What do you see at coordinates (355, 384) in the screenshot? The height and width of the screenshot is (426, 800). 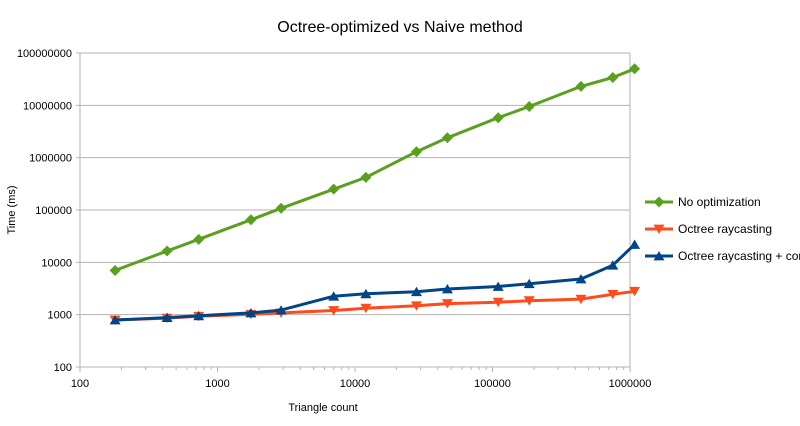 I see `x-tick-label: 10000` at bounding box center [355, 384].